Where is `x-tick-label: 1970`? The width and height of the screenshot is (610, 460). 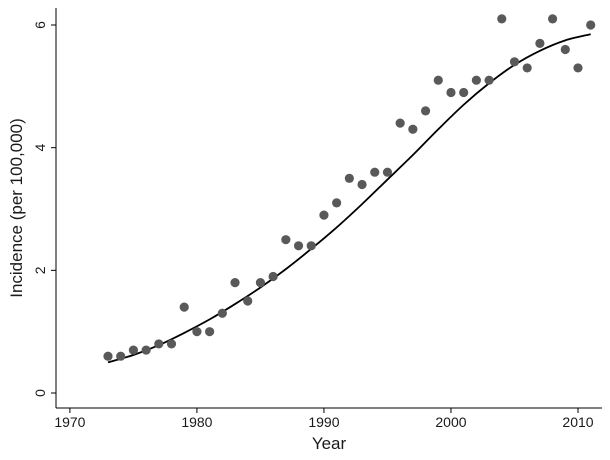 x-tick-label: 1970 is located at coordinates (69, 422).